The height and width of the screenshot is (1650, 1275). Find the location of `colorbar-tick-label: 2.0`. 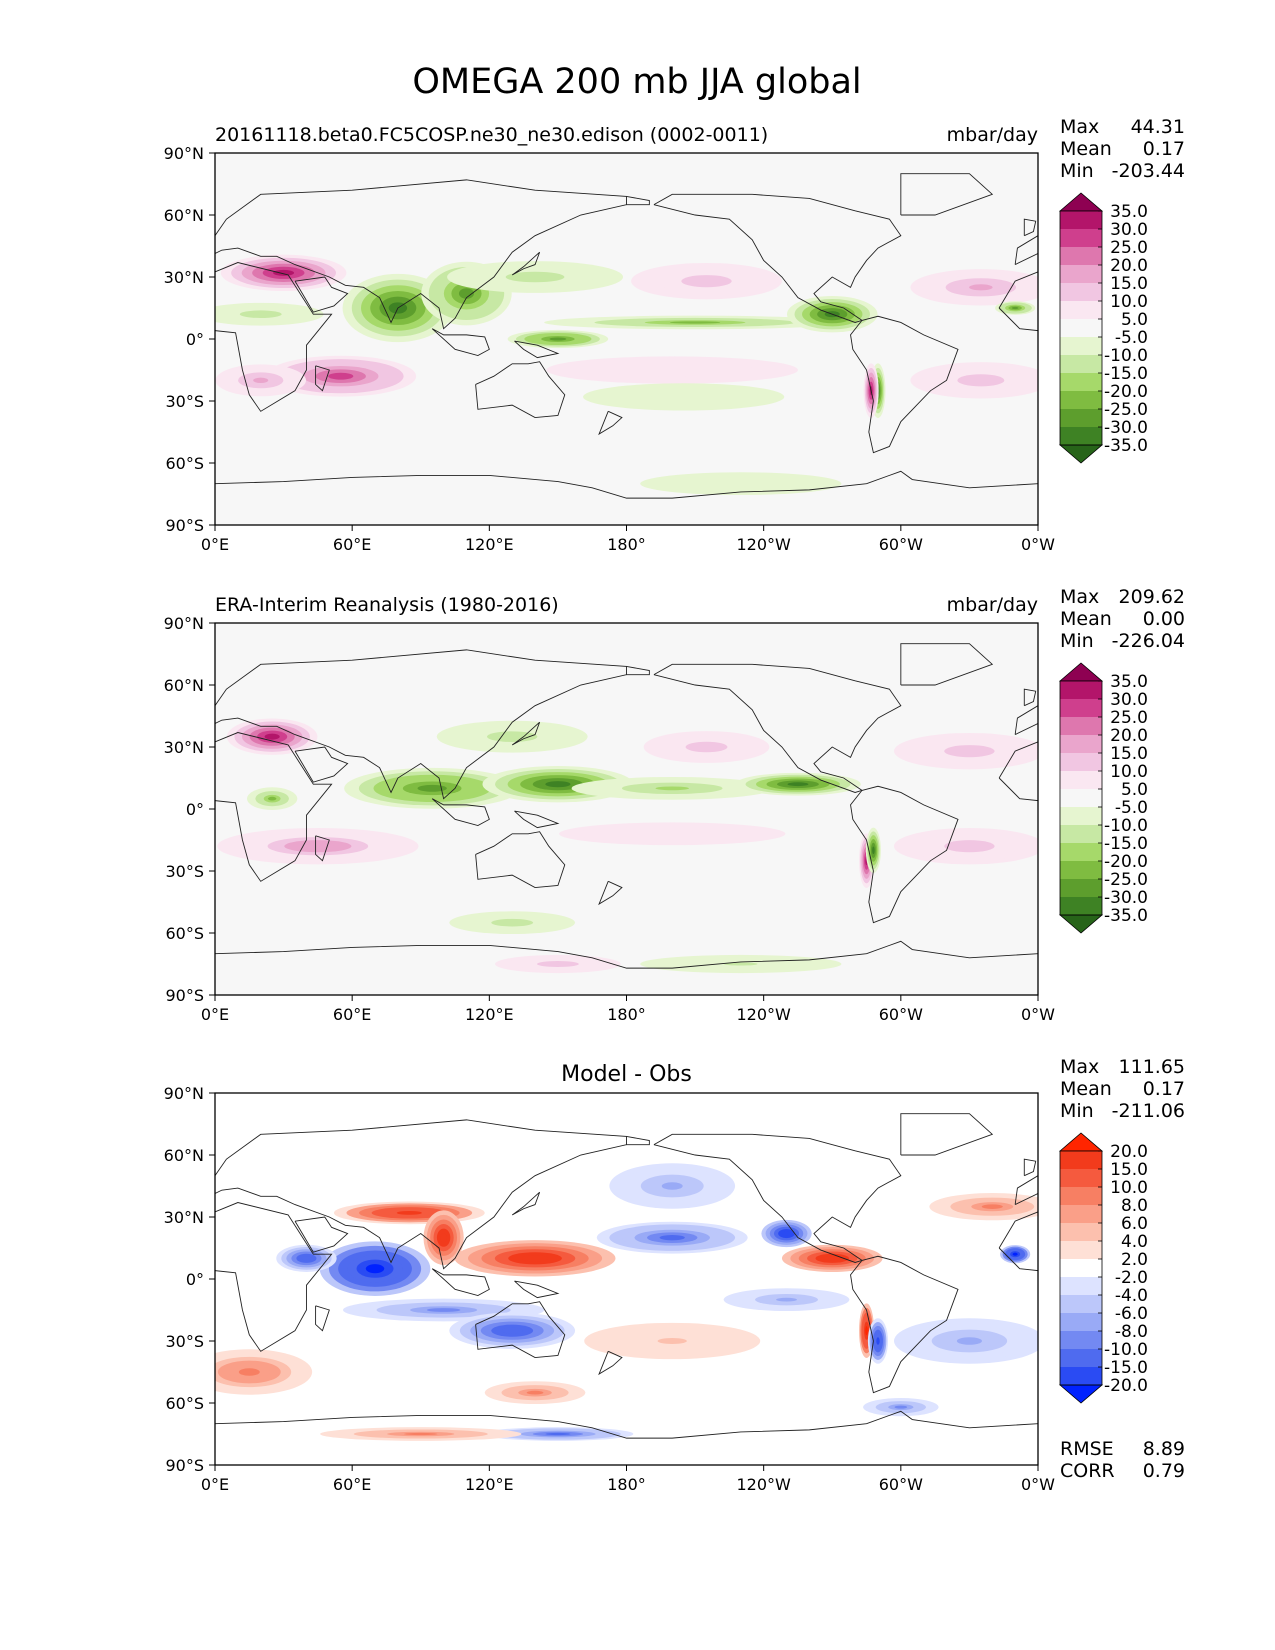

colorbar-tick-label: 2.0 is located at coordinates (1134, 1260).